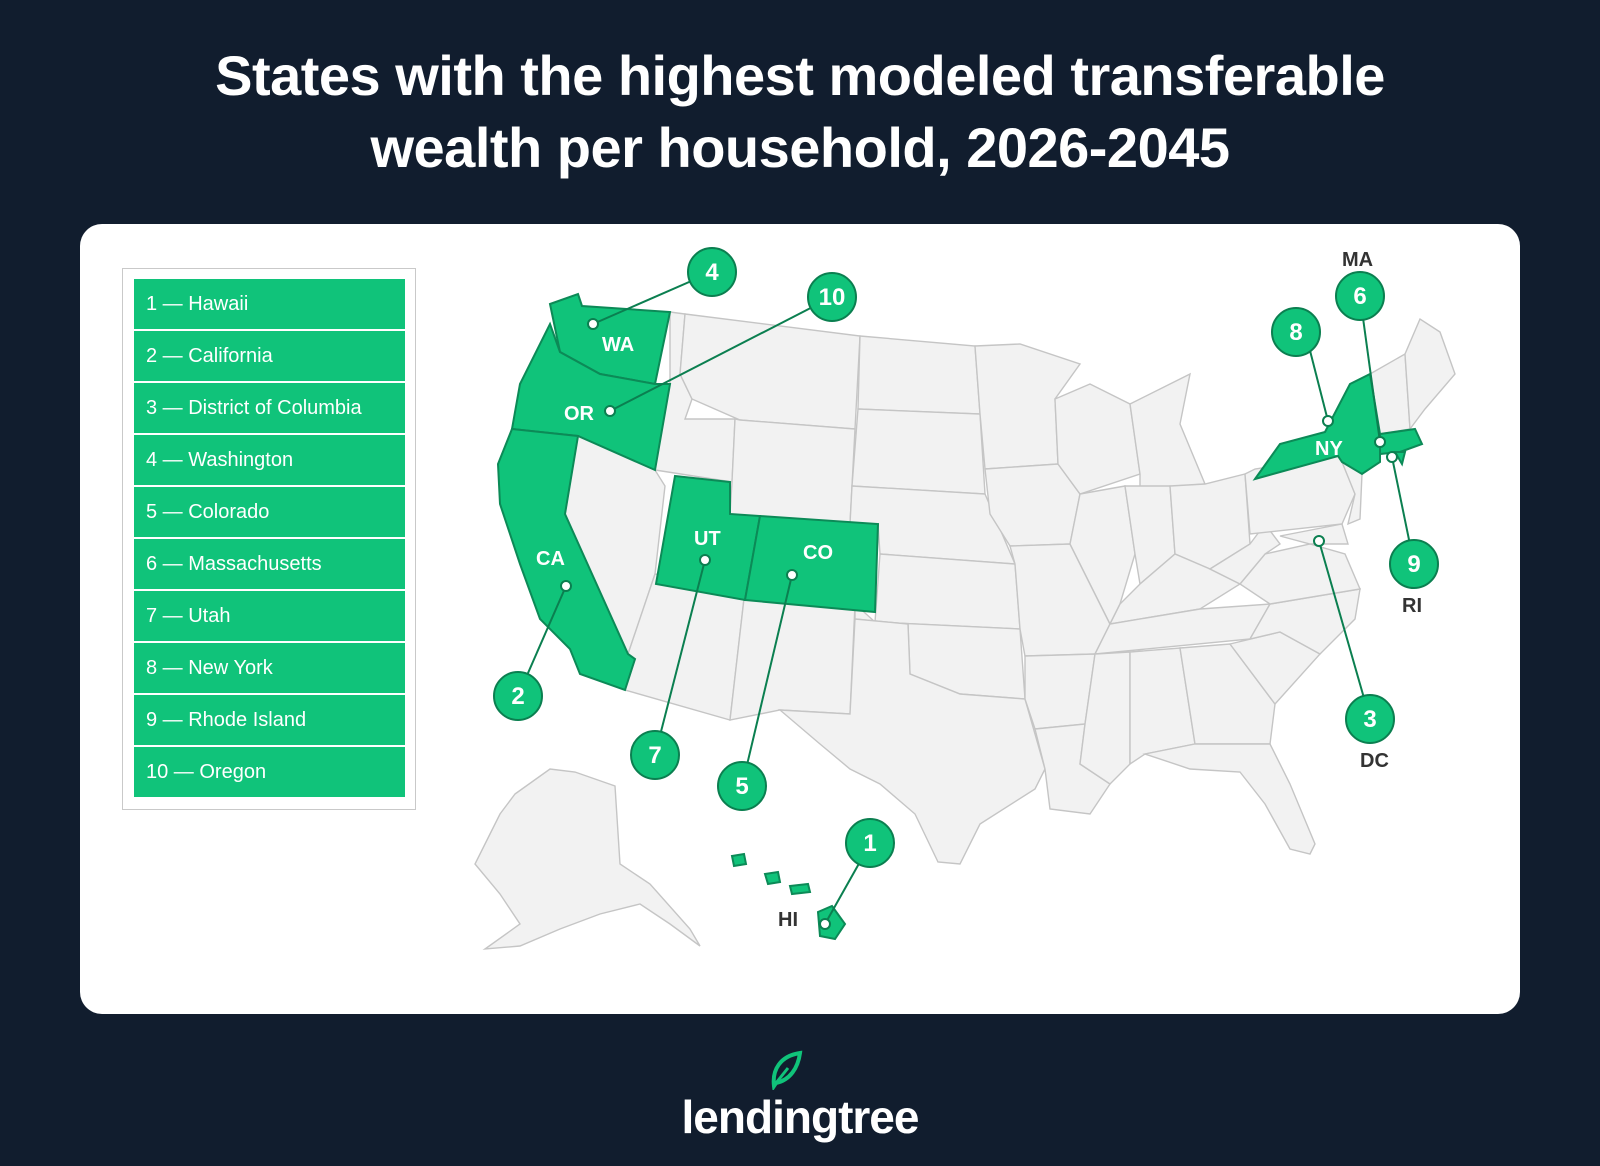  I want to click on state-wyoming, so click(792, 471).